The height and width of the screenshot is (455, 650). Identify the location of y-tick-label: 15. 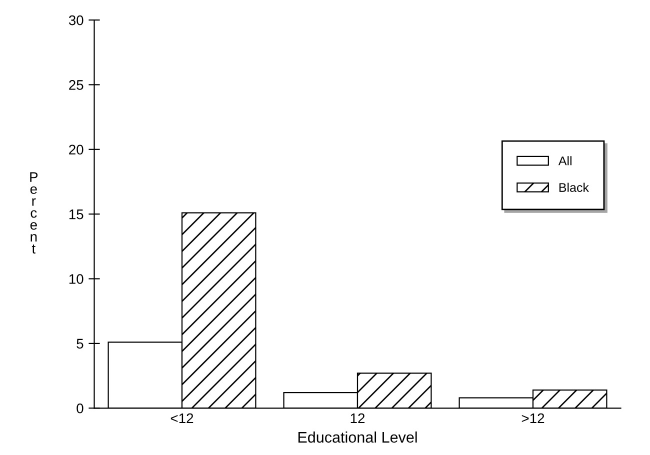
(76, 215).